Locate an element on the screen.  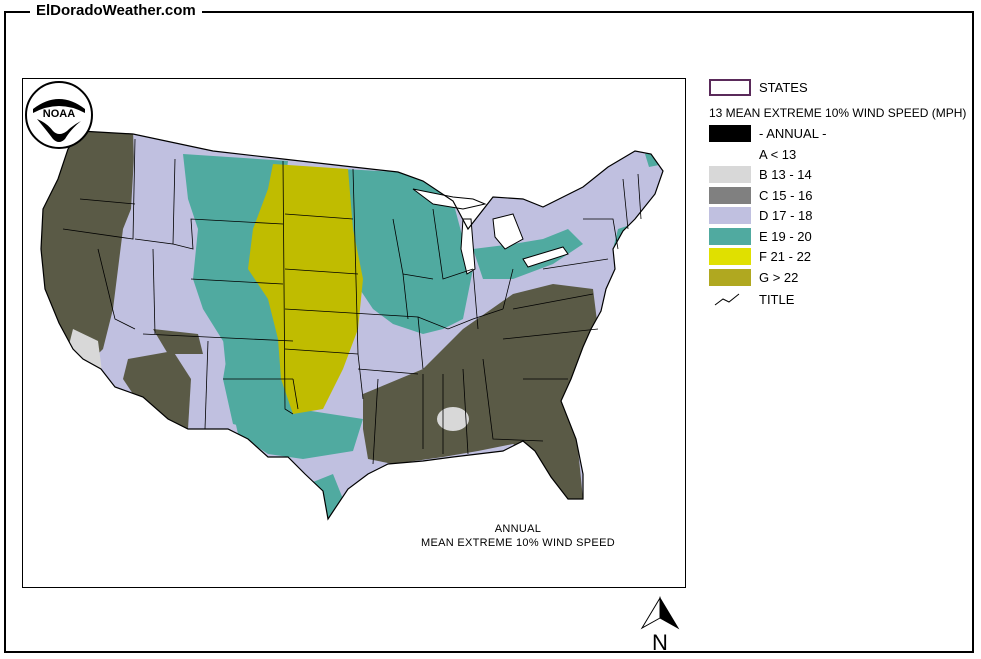
legend-states-swatch is located at coordinates (730, 87).